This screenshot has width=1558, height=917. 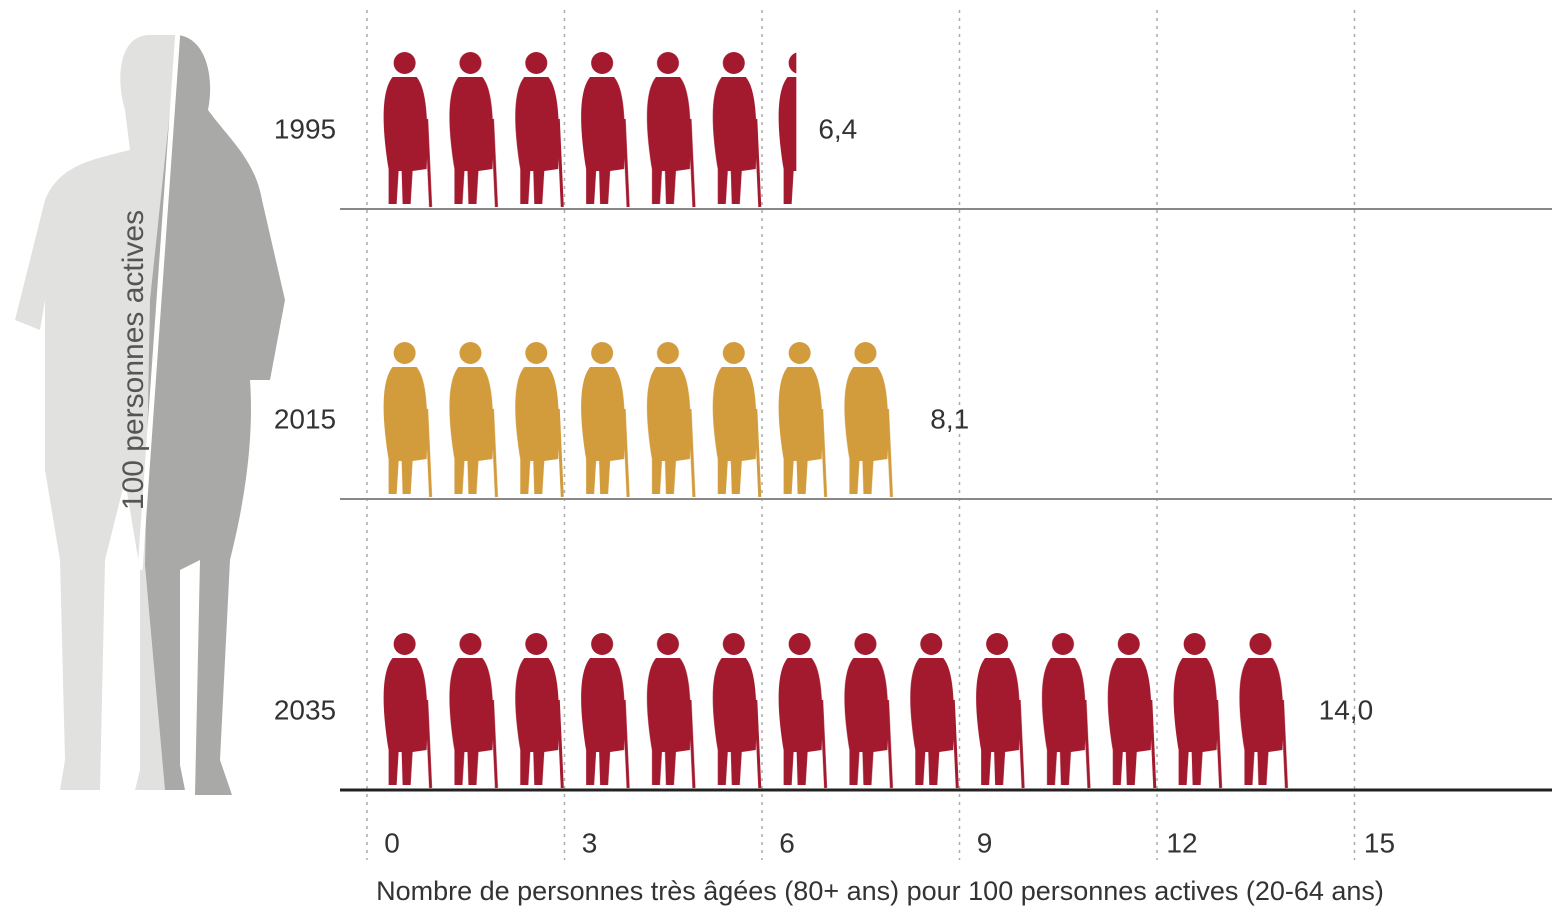 What do you see at coordinates (305, 709) in the screenshot?
I see `y-category-label: 2035` at bounding box center [305, 709].